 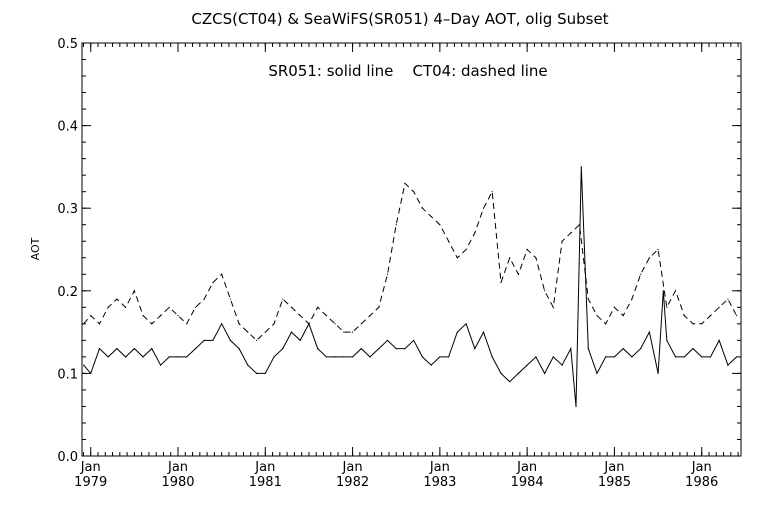 What do you see at coordinates (265, 482) in the screenshot?
I see `x-tick-year: 1981` at bounding box center [265, 482].